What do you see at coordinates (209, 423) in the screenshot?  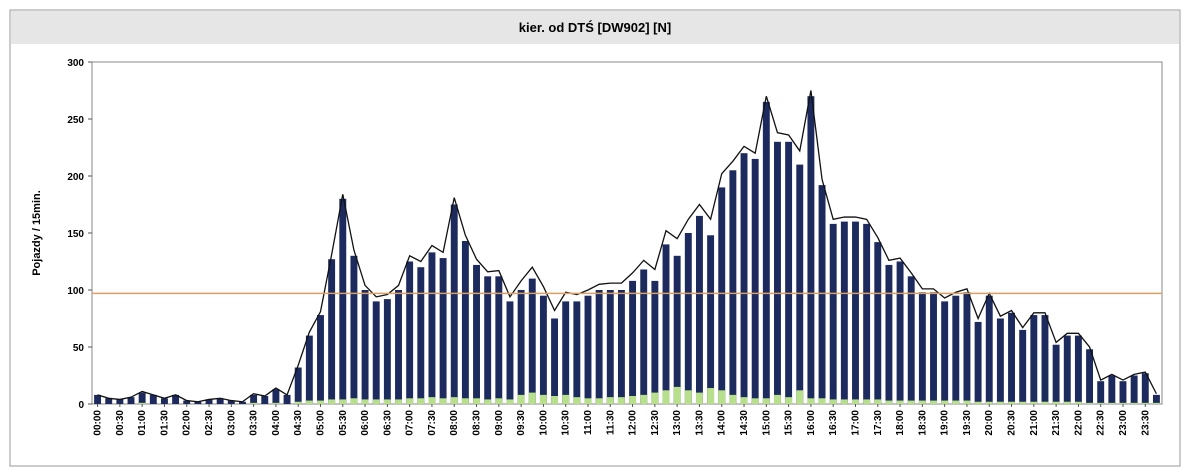 I see `x-tick-label: 02:30` at bounding box center [209, 423].